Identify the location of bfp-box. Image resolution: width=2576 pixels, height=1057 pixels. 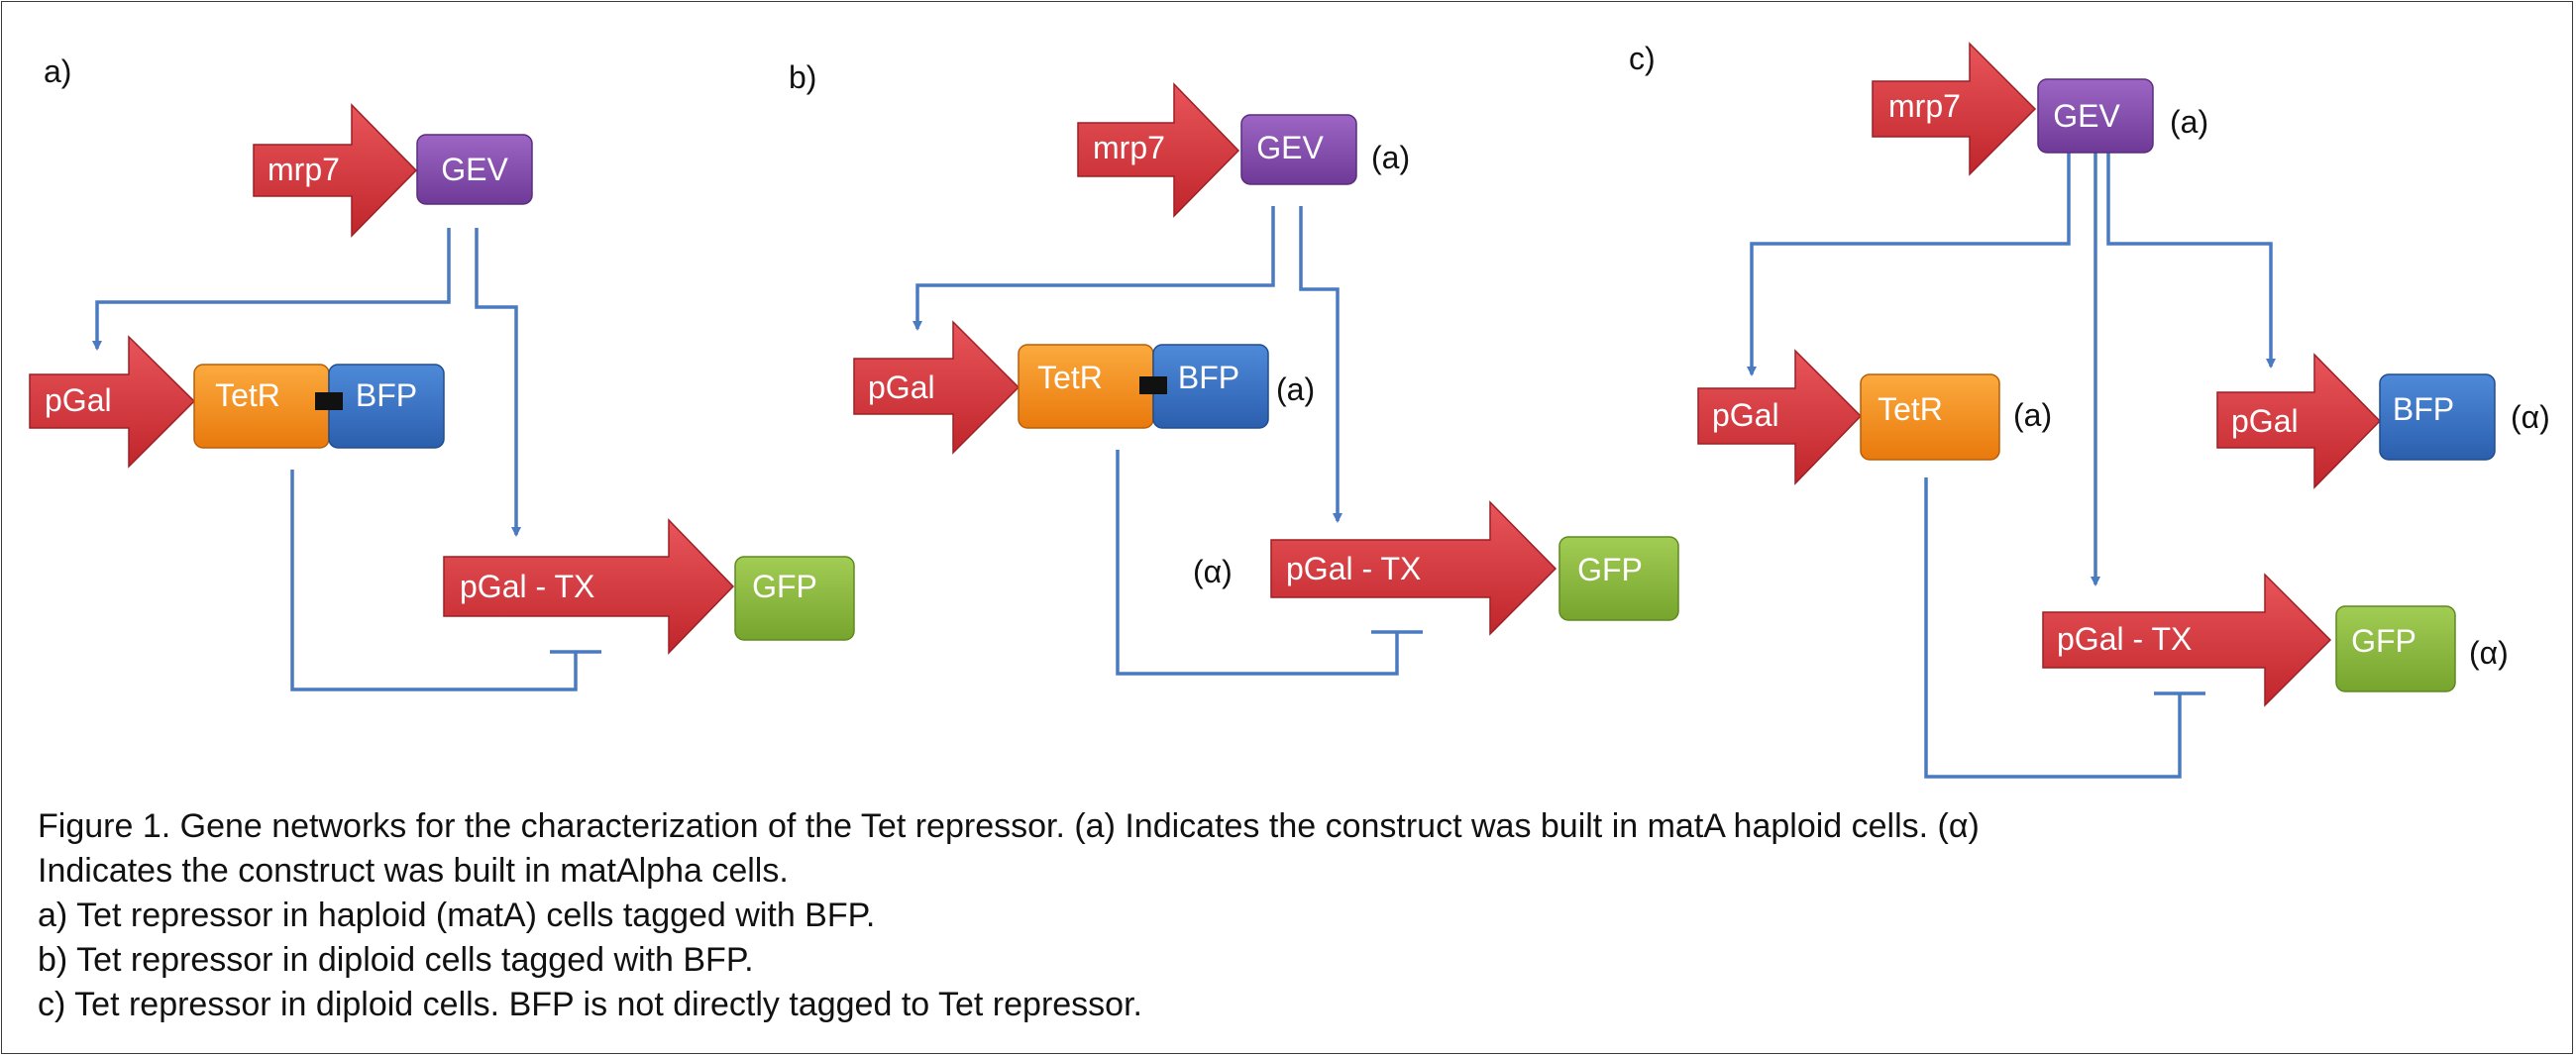
(2437, 417).